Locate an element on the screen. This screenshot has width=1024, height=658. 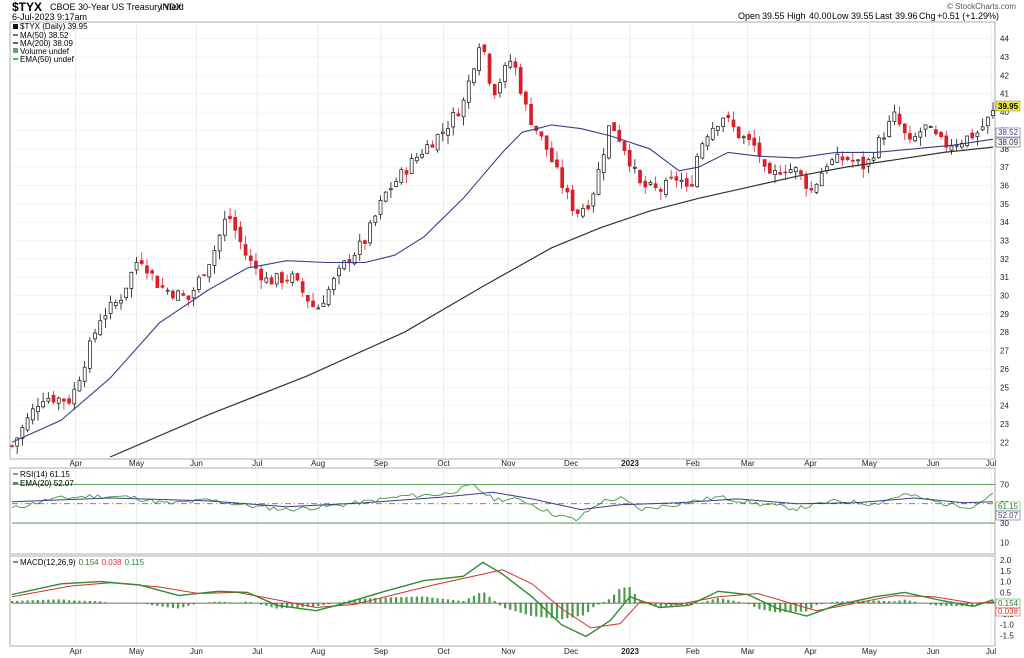
ma200-tag: 38.09 is located at coordinates (1008, 142).